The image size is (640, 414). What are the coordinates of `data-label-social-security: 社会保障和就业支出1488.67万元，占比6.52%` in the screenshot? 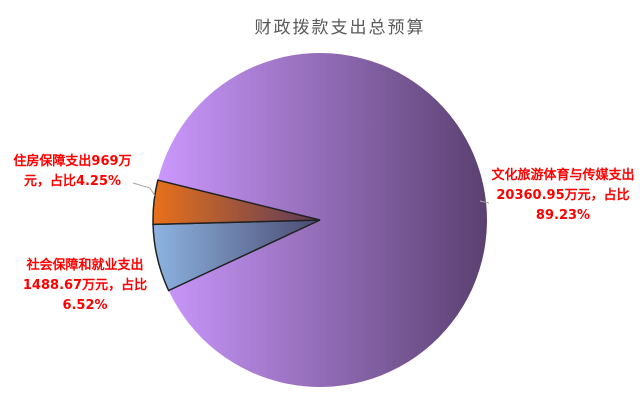 It's located at (85, 285).